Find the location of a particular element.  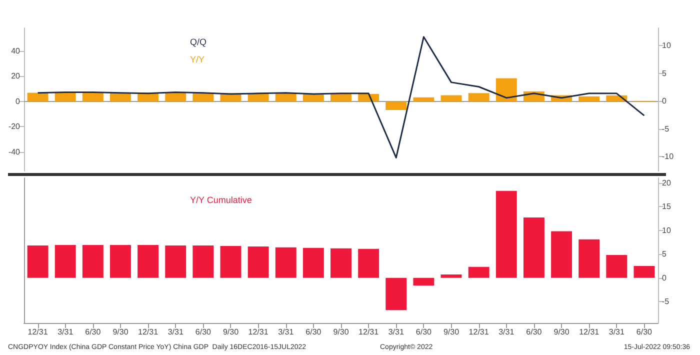

y2-tick-label: -10 is located at coordinates (668, 157).